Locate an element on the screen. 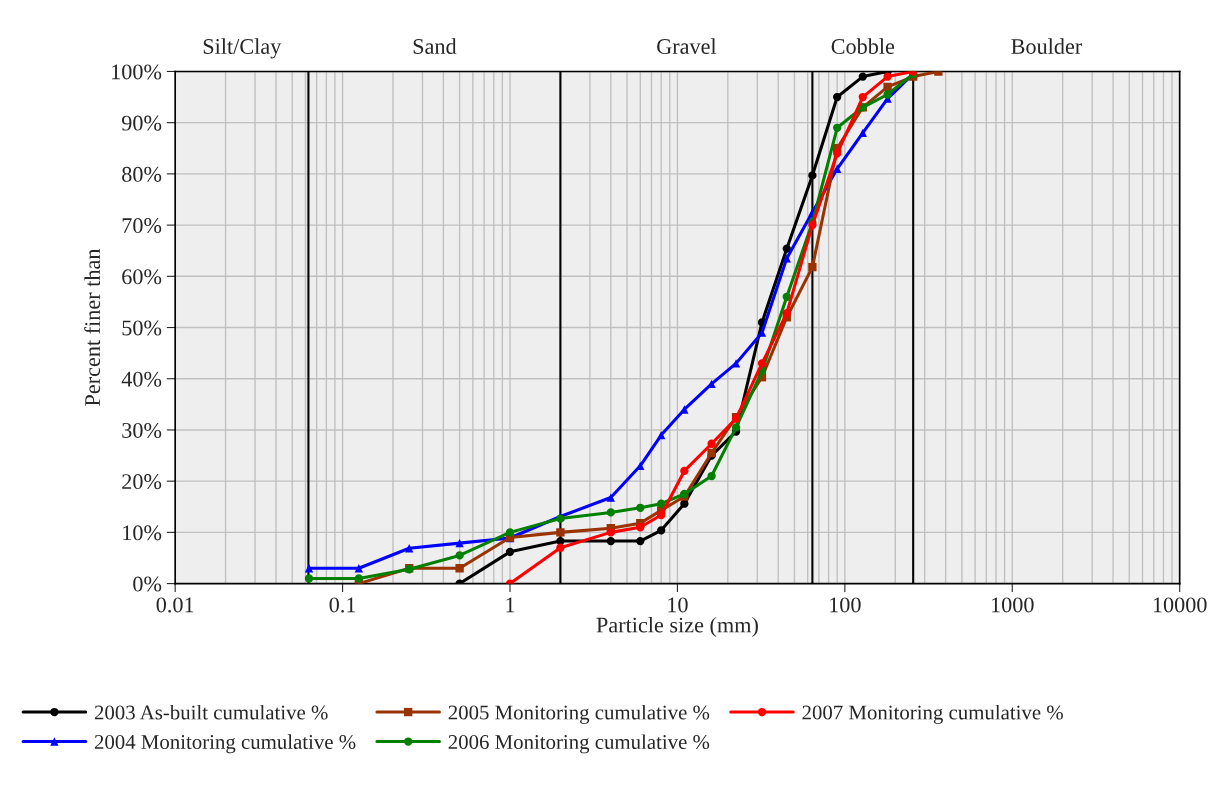  x-tick-label: 10 is located at coordinates (678, 605).